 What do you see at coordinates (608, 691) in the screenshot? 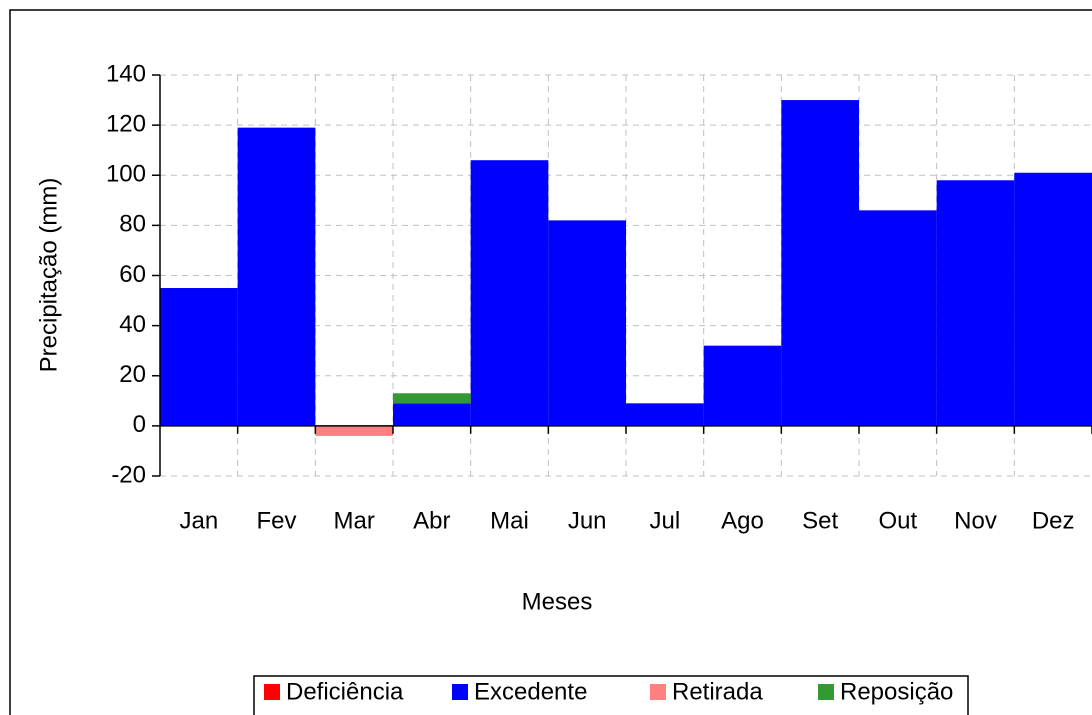
I see `legend: Deficiência Excedente Retirada Reposição` at bounding box center [608, 691].